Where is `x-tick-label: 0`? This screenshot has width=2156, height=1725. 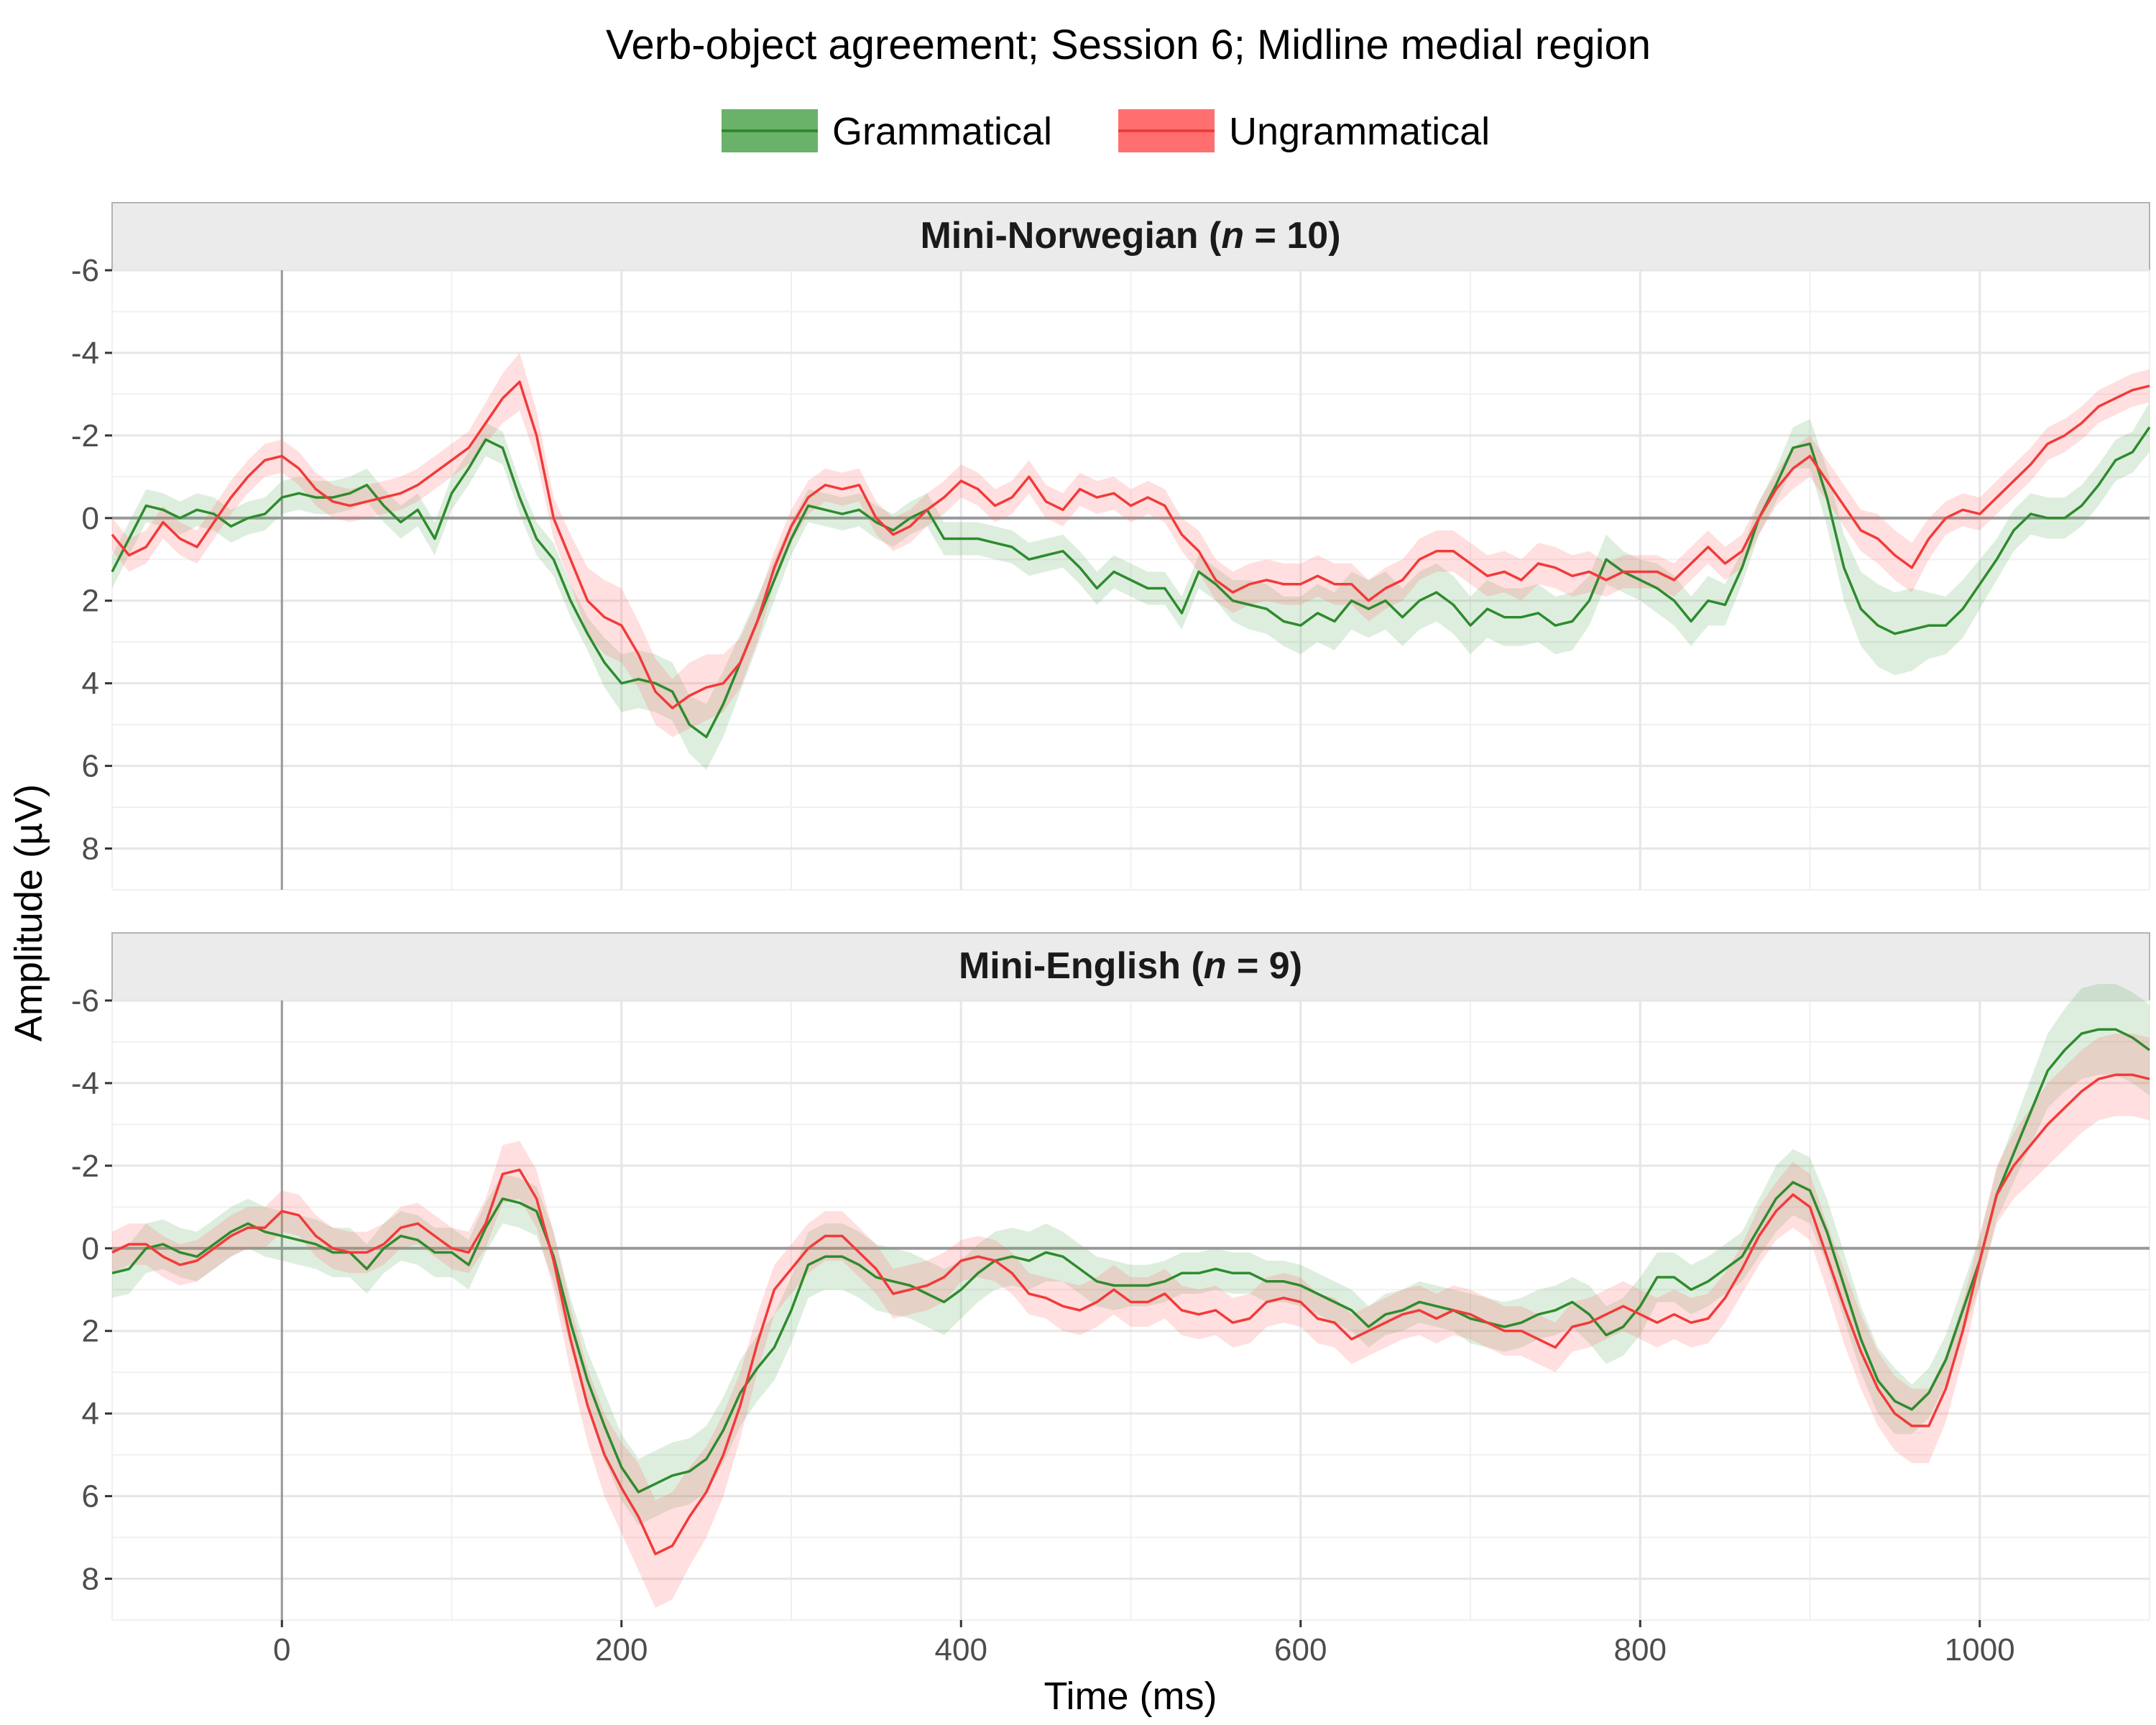 x-tick-label: 0 is located at coordinates (281, 1650).